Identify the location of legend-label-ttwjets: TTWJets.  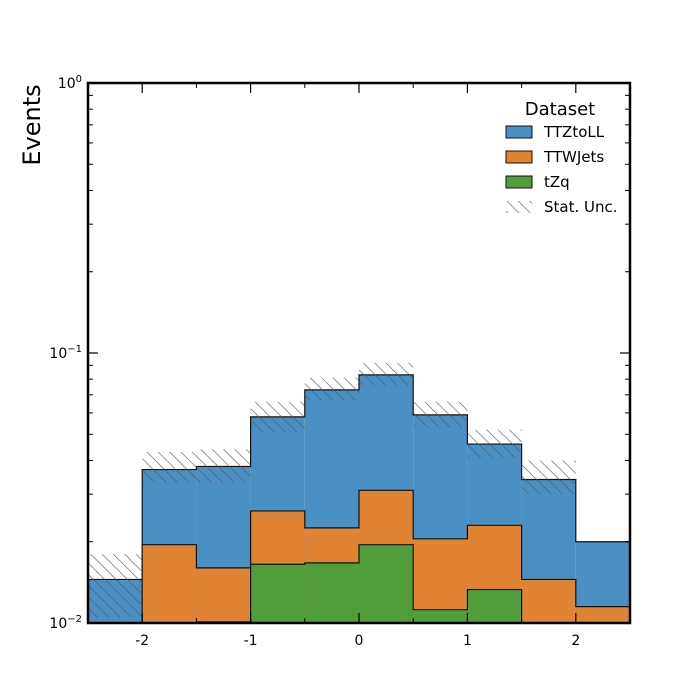
(573, 157).